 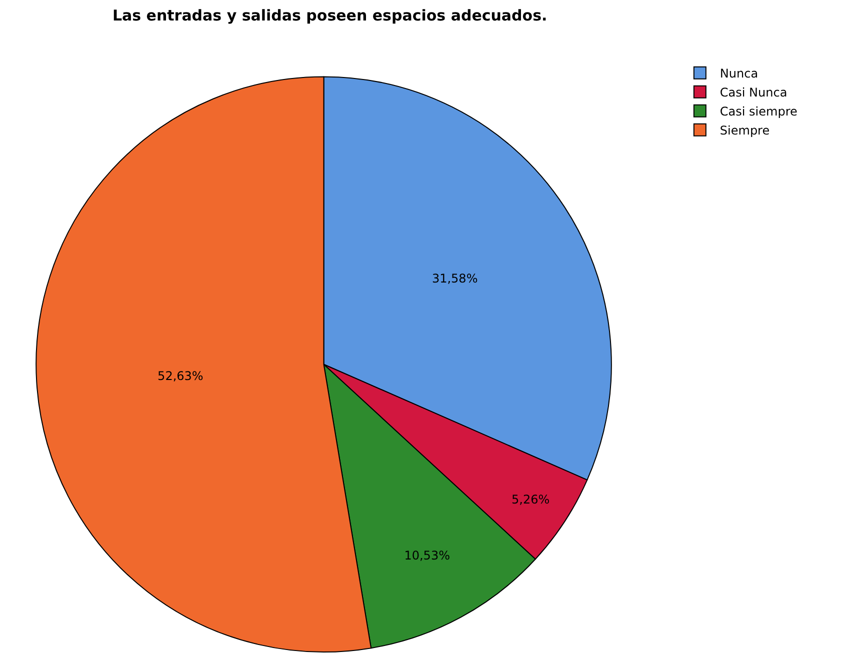 What do you see at coordinates (739, 73) in the screenshot?
I see `legend-label: Nunca` at bounding box center [739, 73].